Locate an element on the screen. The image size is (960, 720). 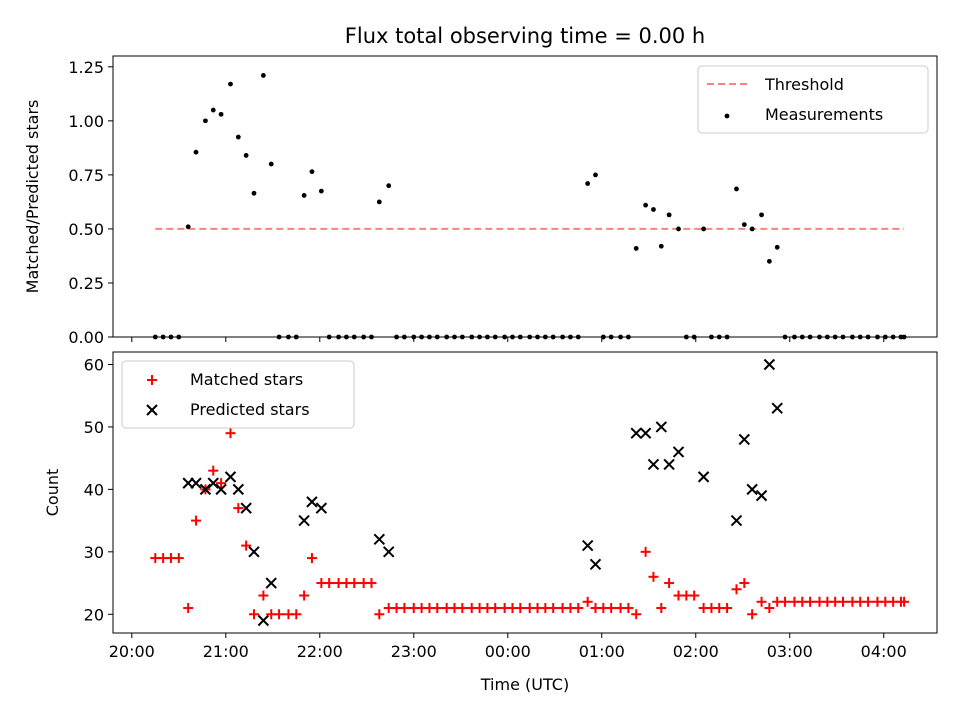
bottom-y-axis-label: Count is located at coordinates (52, 493).